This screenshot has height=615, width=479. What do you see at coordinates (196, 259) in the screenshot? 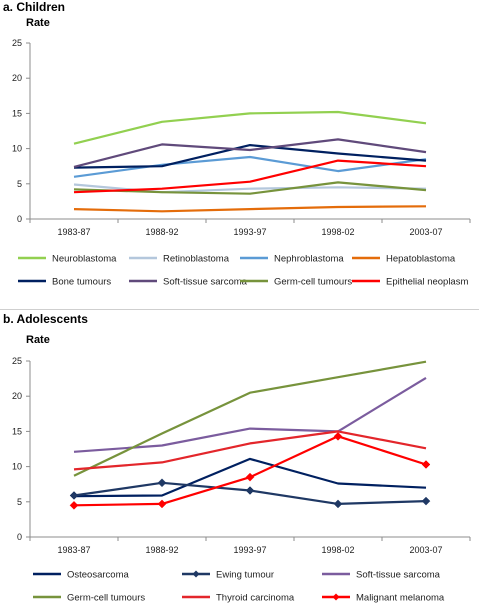
I see `legend-label-retinoblastoma: Retinoblastoma` at bounding box center [196, 259].